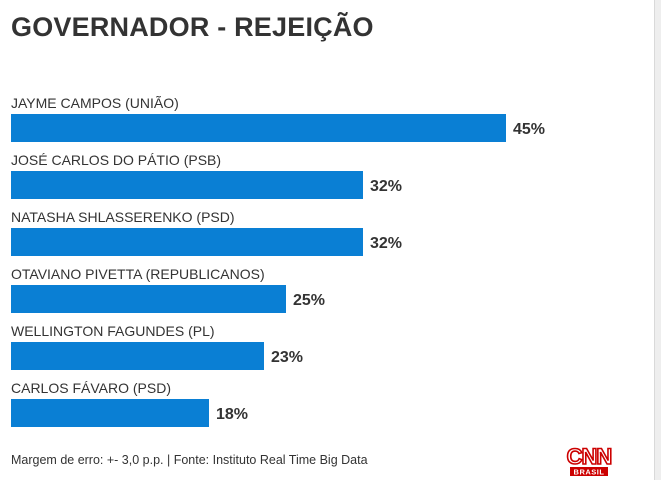  What do you see at coordinates (91, 388) in the screenshot?
I see `category-label: CARLOS FÁVARO (PSD)` at bounding box center [91, 388].